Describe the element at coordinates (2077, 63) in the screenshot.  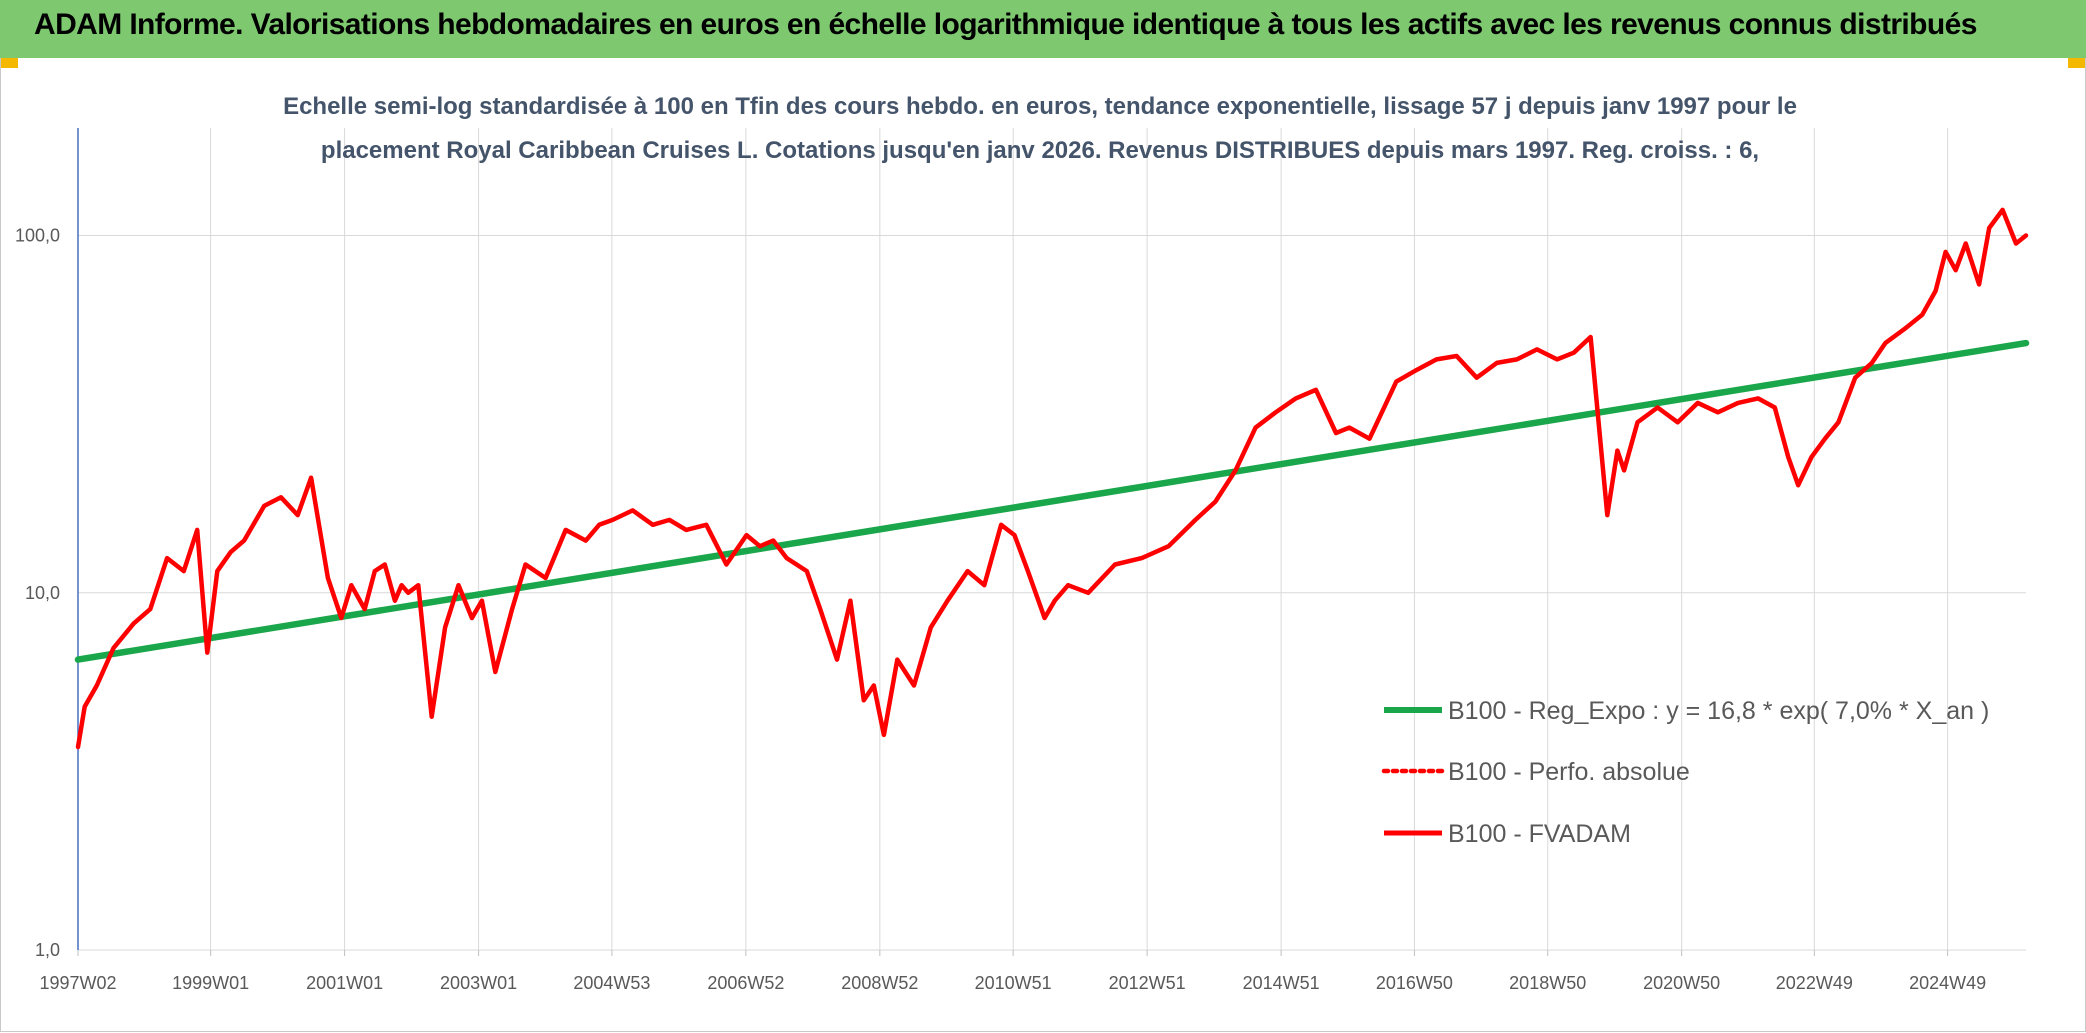
I see `corner-marker-right` at that location.